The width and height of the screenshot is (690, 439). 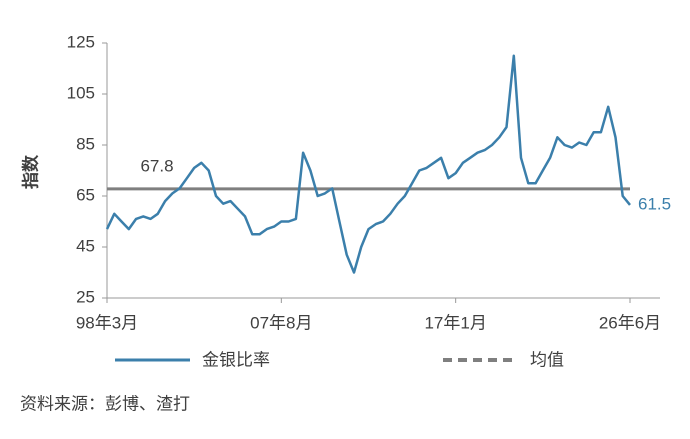 I want to click on y-axis-label: 指数, so click(x=30, y=171).